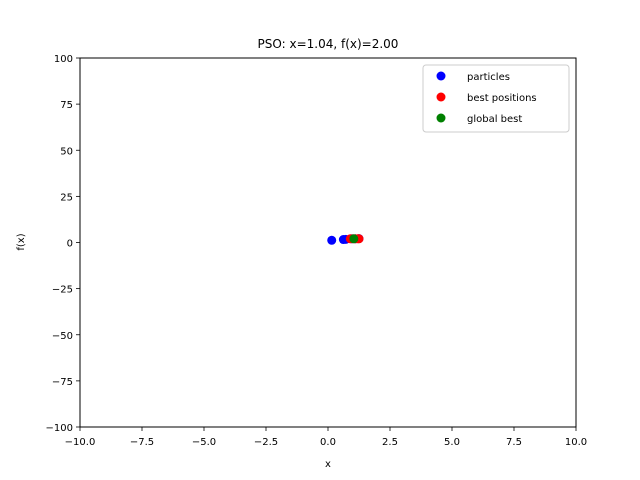 The height and width of the screenshot is (480, 640). Describe the element at coordinates (62, 336) in the screenshot. I see `y-tick-label: −50` at that location.